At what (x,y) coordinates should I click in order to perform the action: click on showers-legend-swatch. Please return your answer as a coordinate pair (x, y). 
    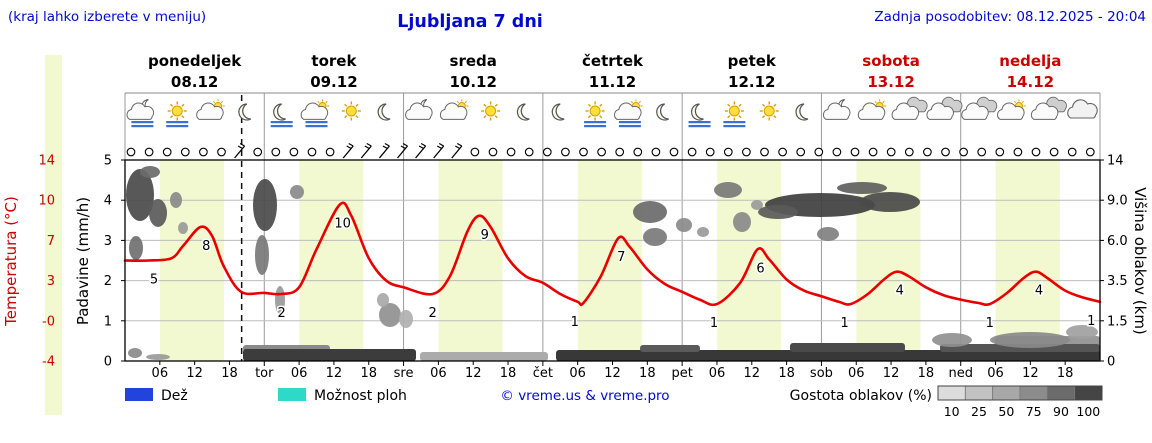
    Looking at the image, I should click on (292, 394).